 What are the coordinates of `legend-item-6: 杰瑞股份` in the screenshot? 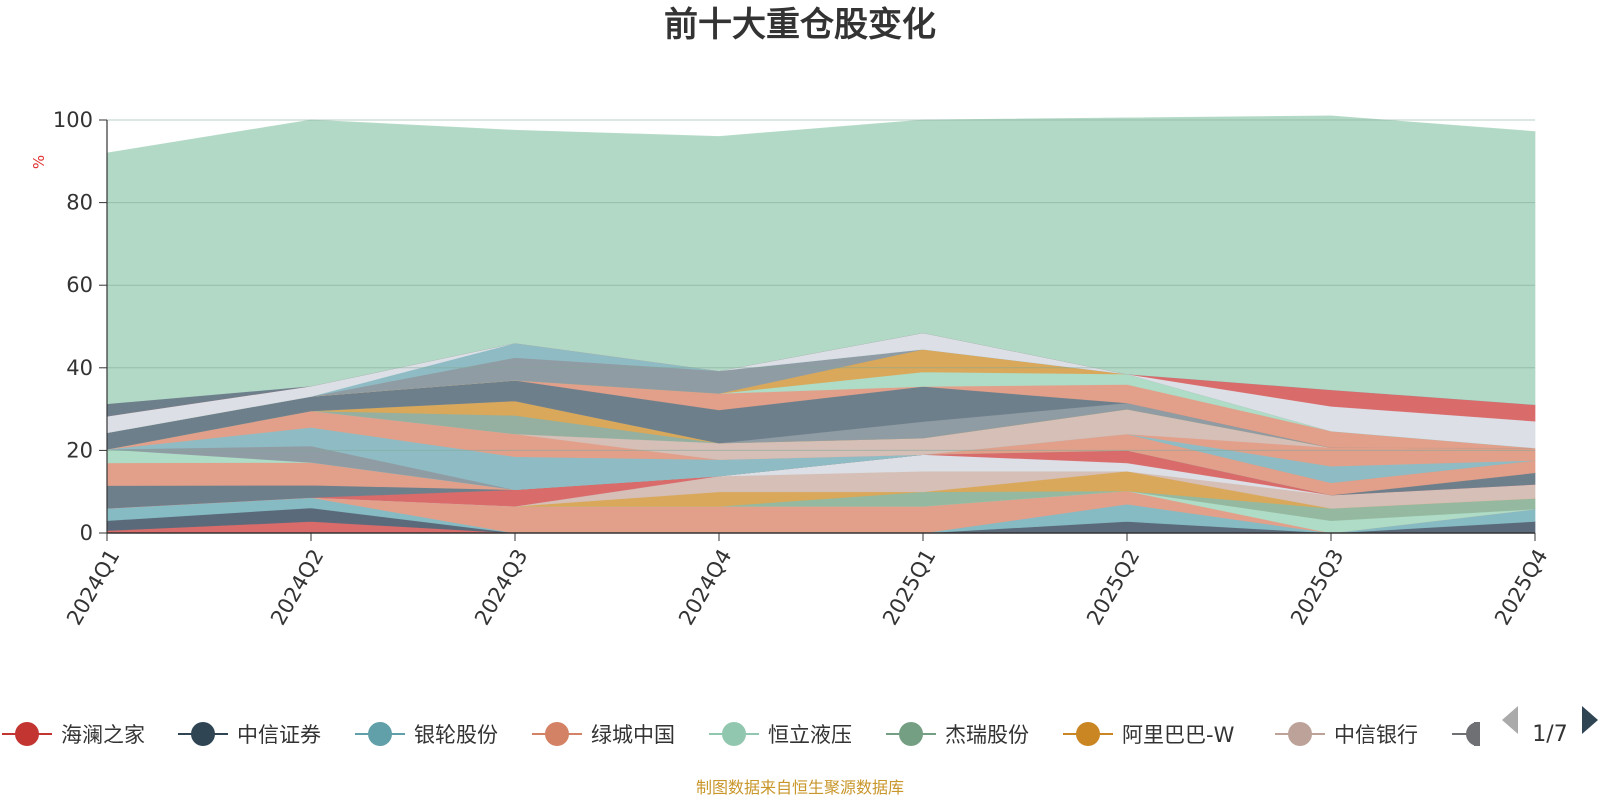 It's located at (957, 734).